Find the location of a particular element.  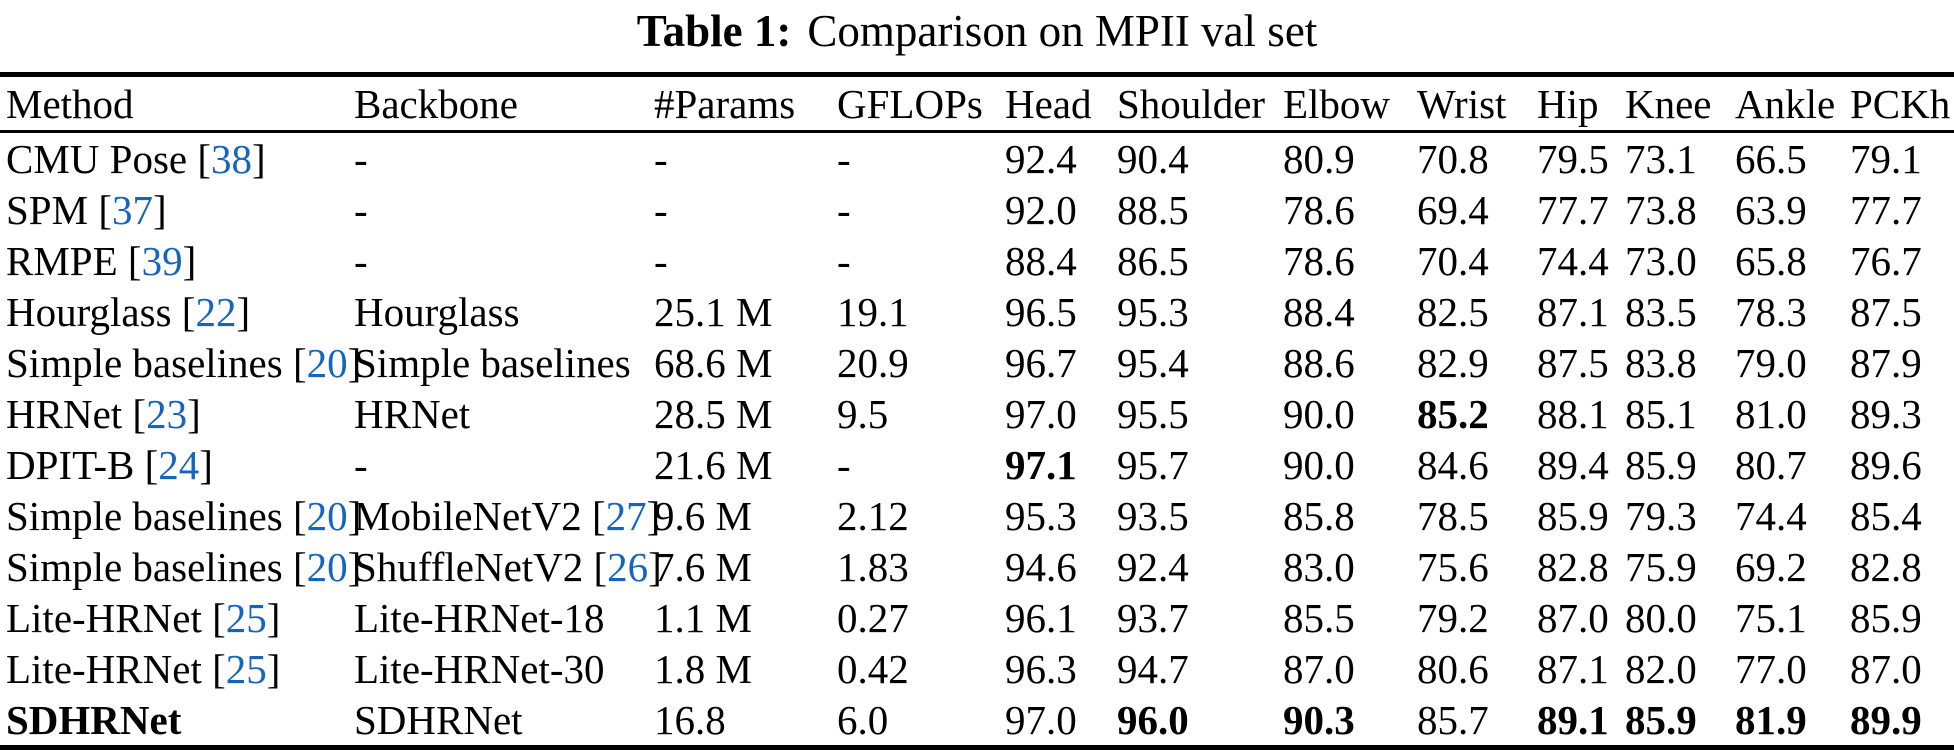

metric-value-knee: 73.1 is located at coordinates (1661, 158).